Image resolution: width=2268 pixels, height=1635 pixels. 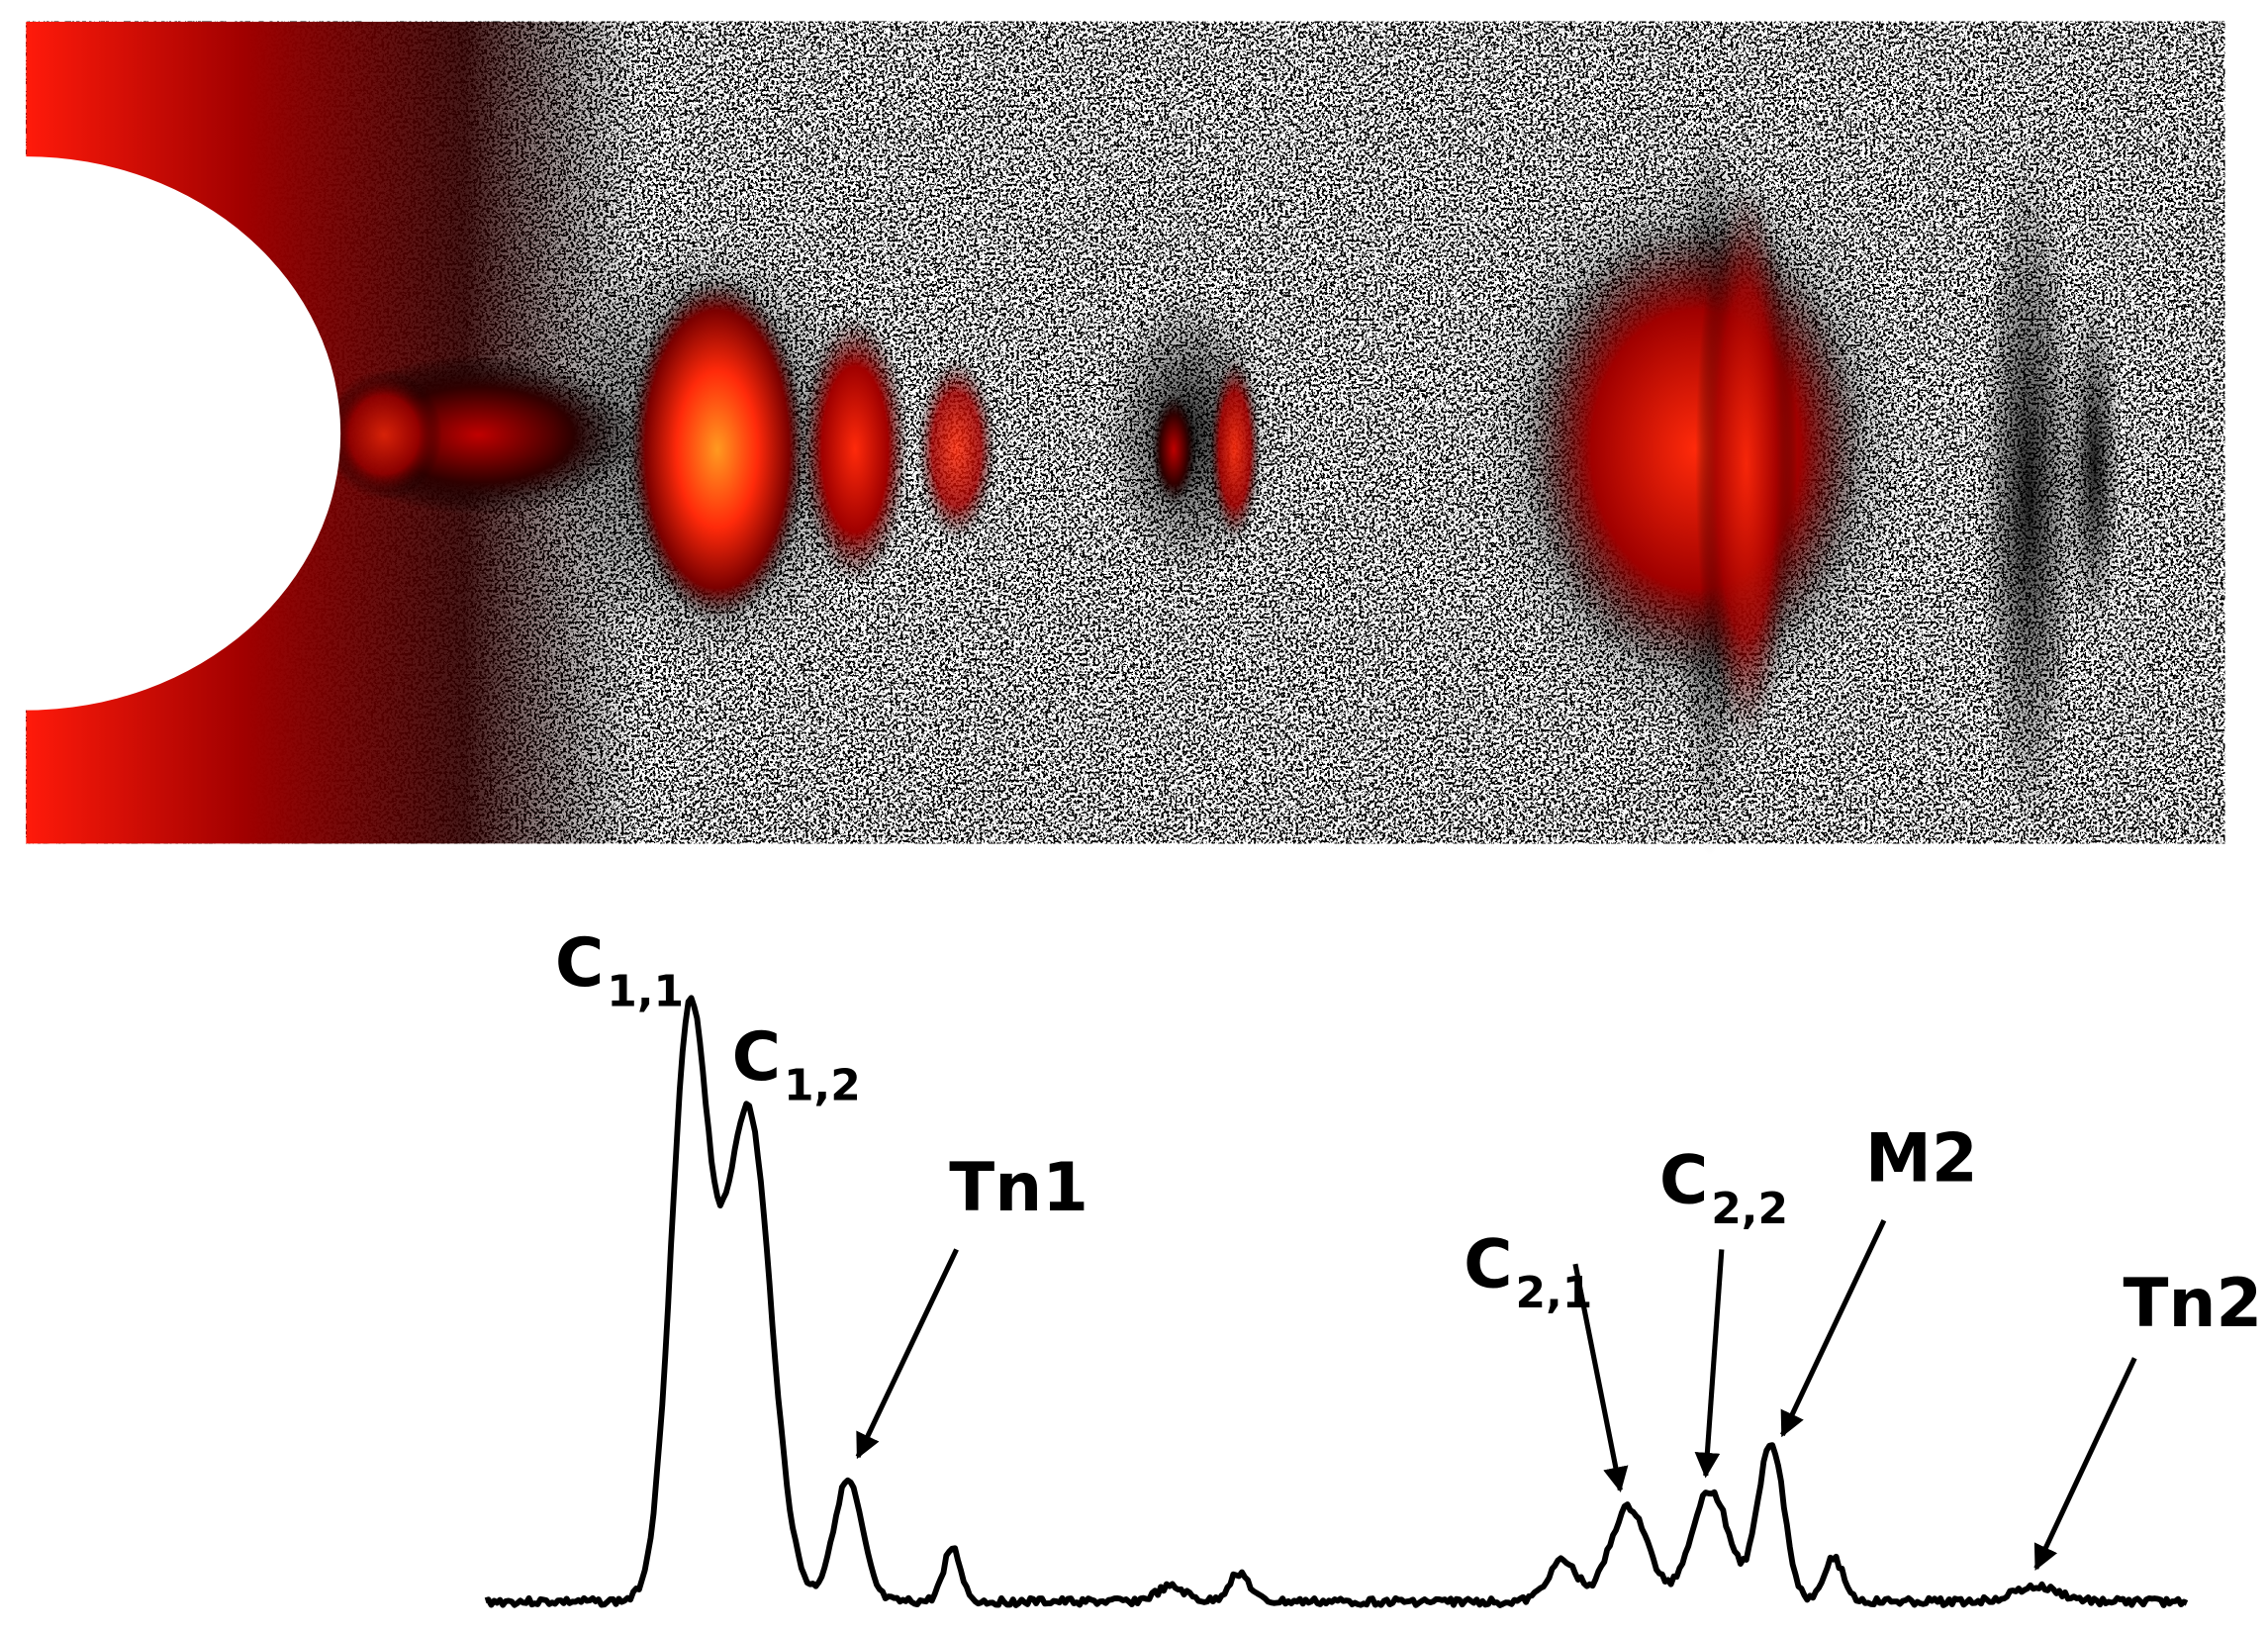 I want to click on peak-label: C2,1, so click(x=1528, y=1272).